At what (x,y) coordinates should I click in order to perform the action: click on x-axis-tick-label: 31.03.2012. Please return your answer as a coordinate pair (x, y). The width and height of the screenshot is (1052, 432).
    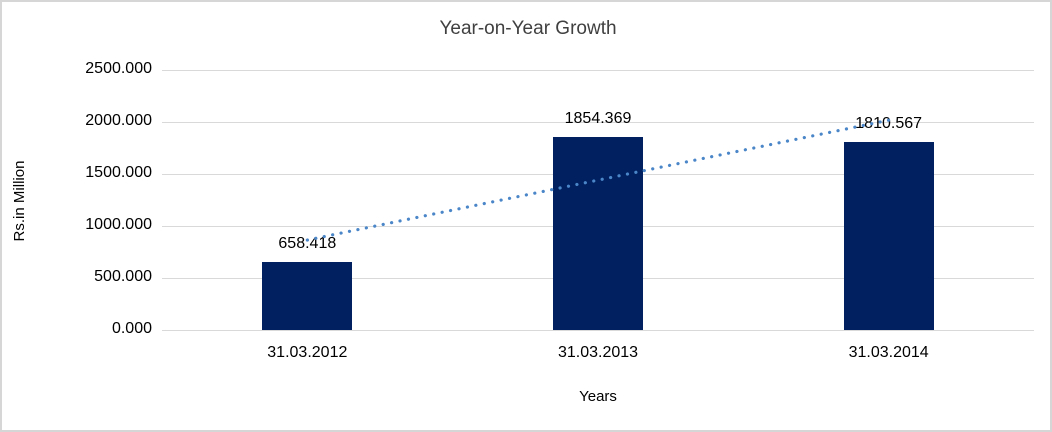
    Looking at the image, I should click on (307, 352).